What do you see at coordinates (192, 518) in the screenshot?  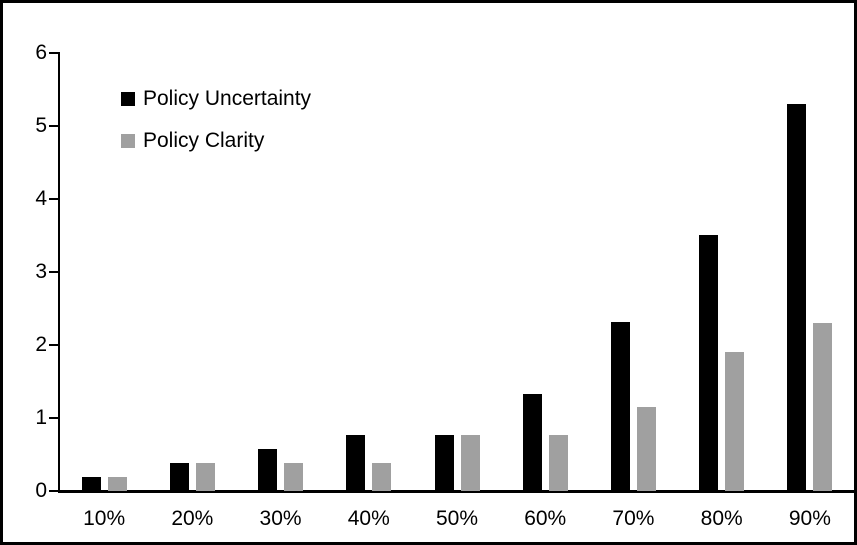 I see `x-tick-label-20%: 20%` at bounding box center [192, 518].